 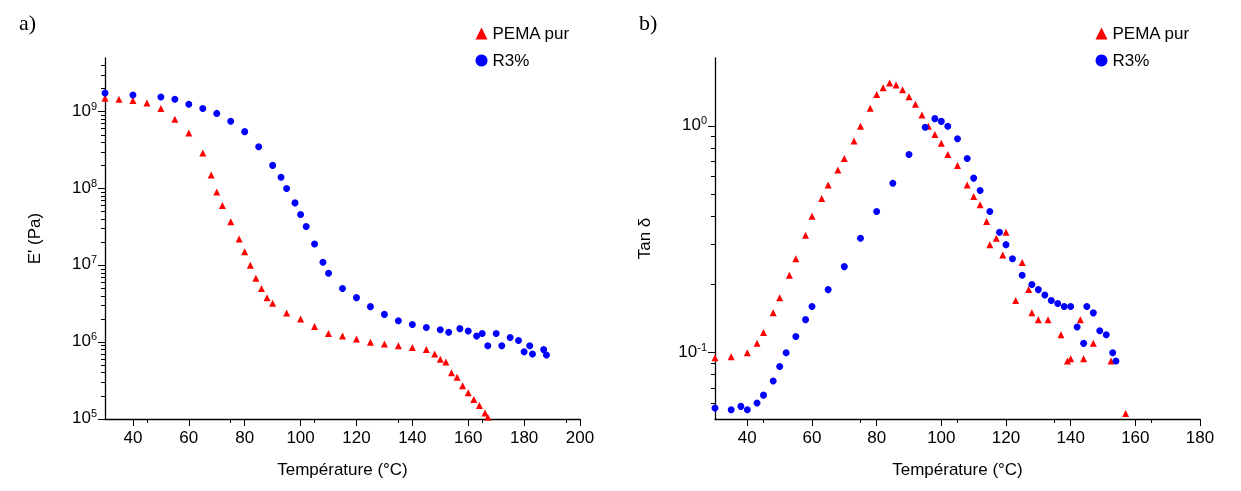 I want to click on y-tick-label: 10$^{6}$, so click(x=84, y=340).